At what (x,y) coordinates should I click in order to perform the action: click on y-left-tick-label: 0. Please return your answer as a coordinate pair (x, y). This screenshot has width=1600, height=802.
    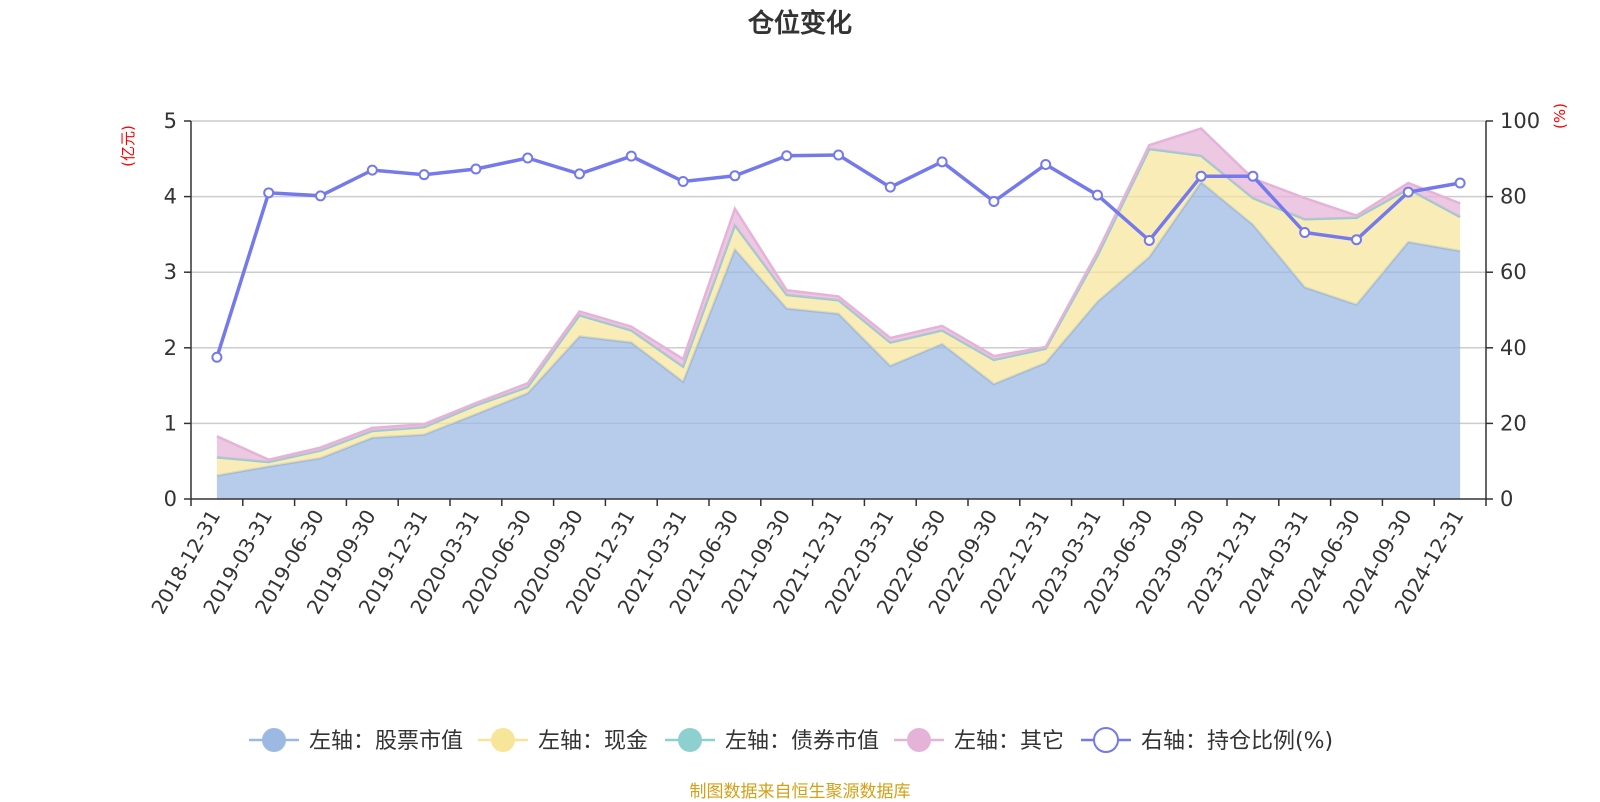
    Looking at the image, I should click on (170, 499).